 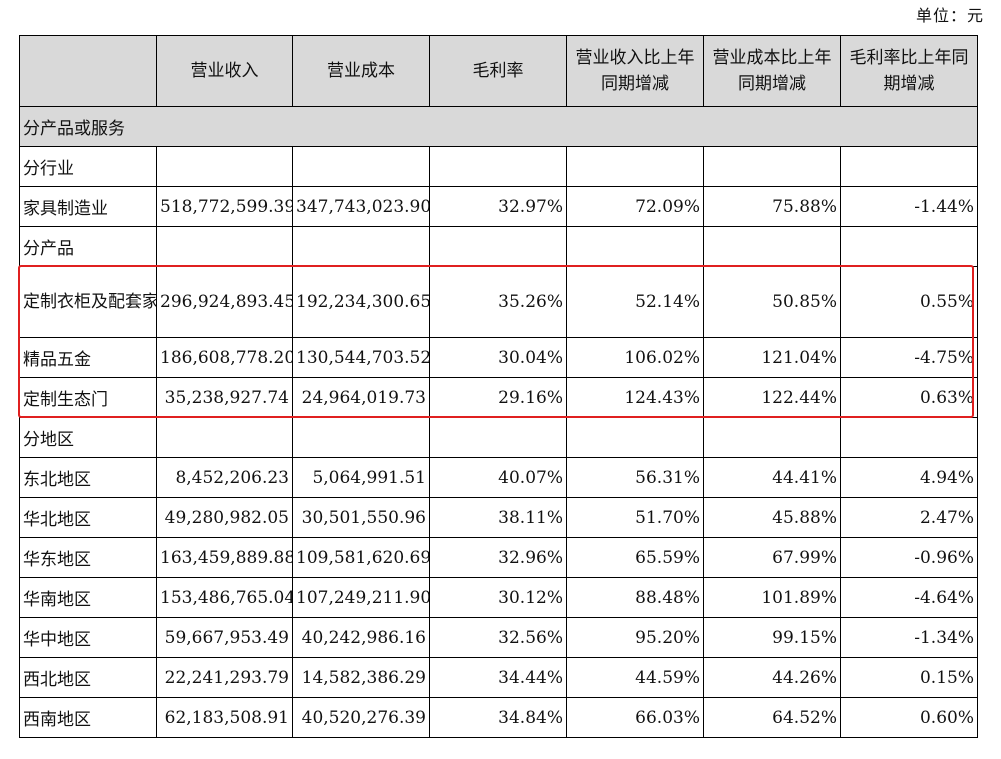 What do you see at coordinates (224, 206) in the screenshot?
I see `cell-revenue: 518,772,599.39` at bounding box center [224, 206].